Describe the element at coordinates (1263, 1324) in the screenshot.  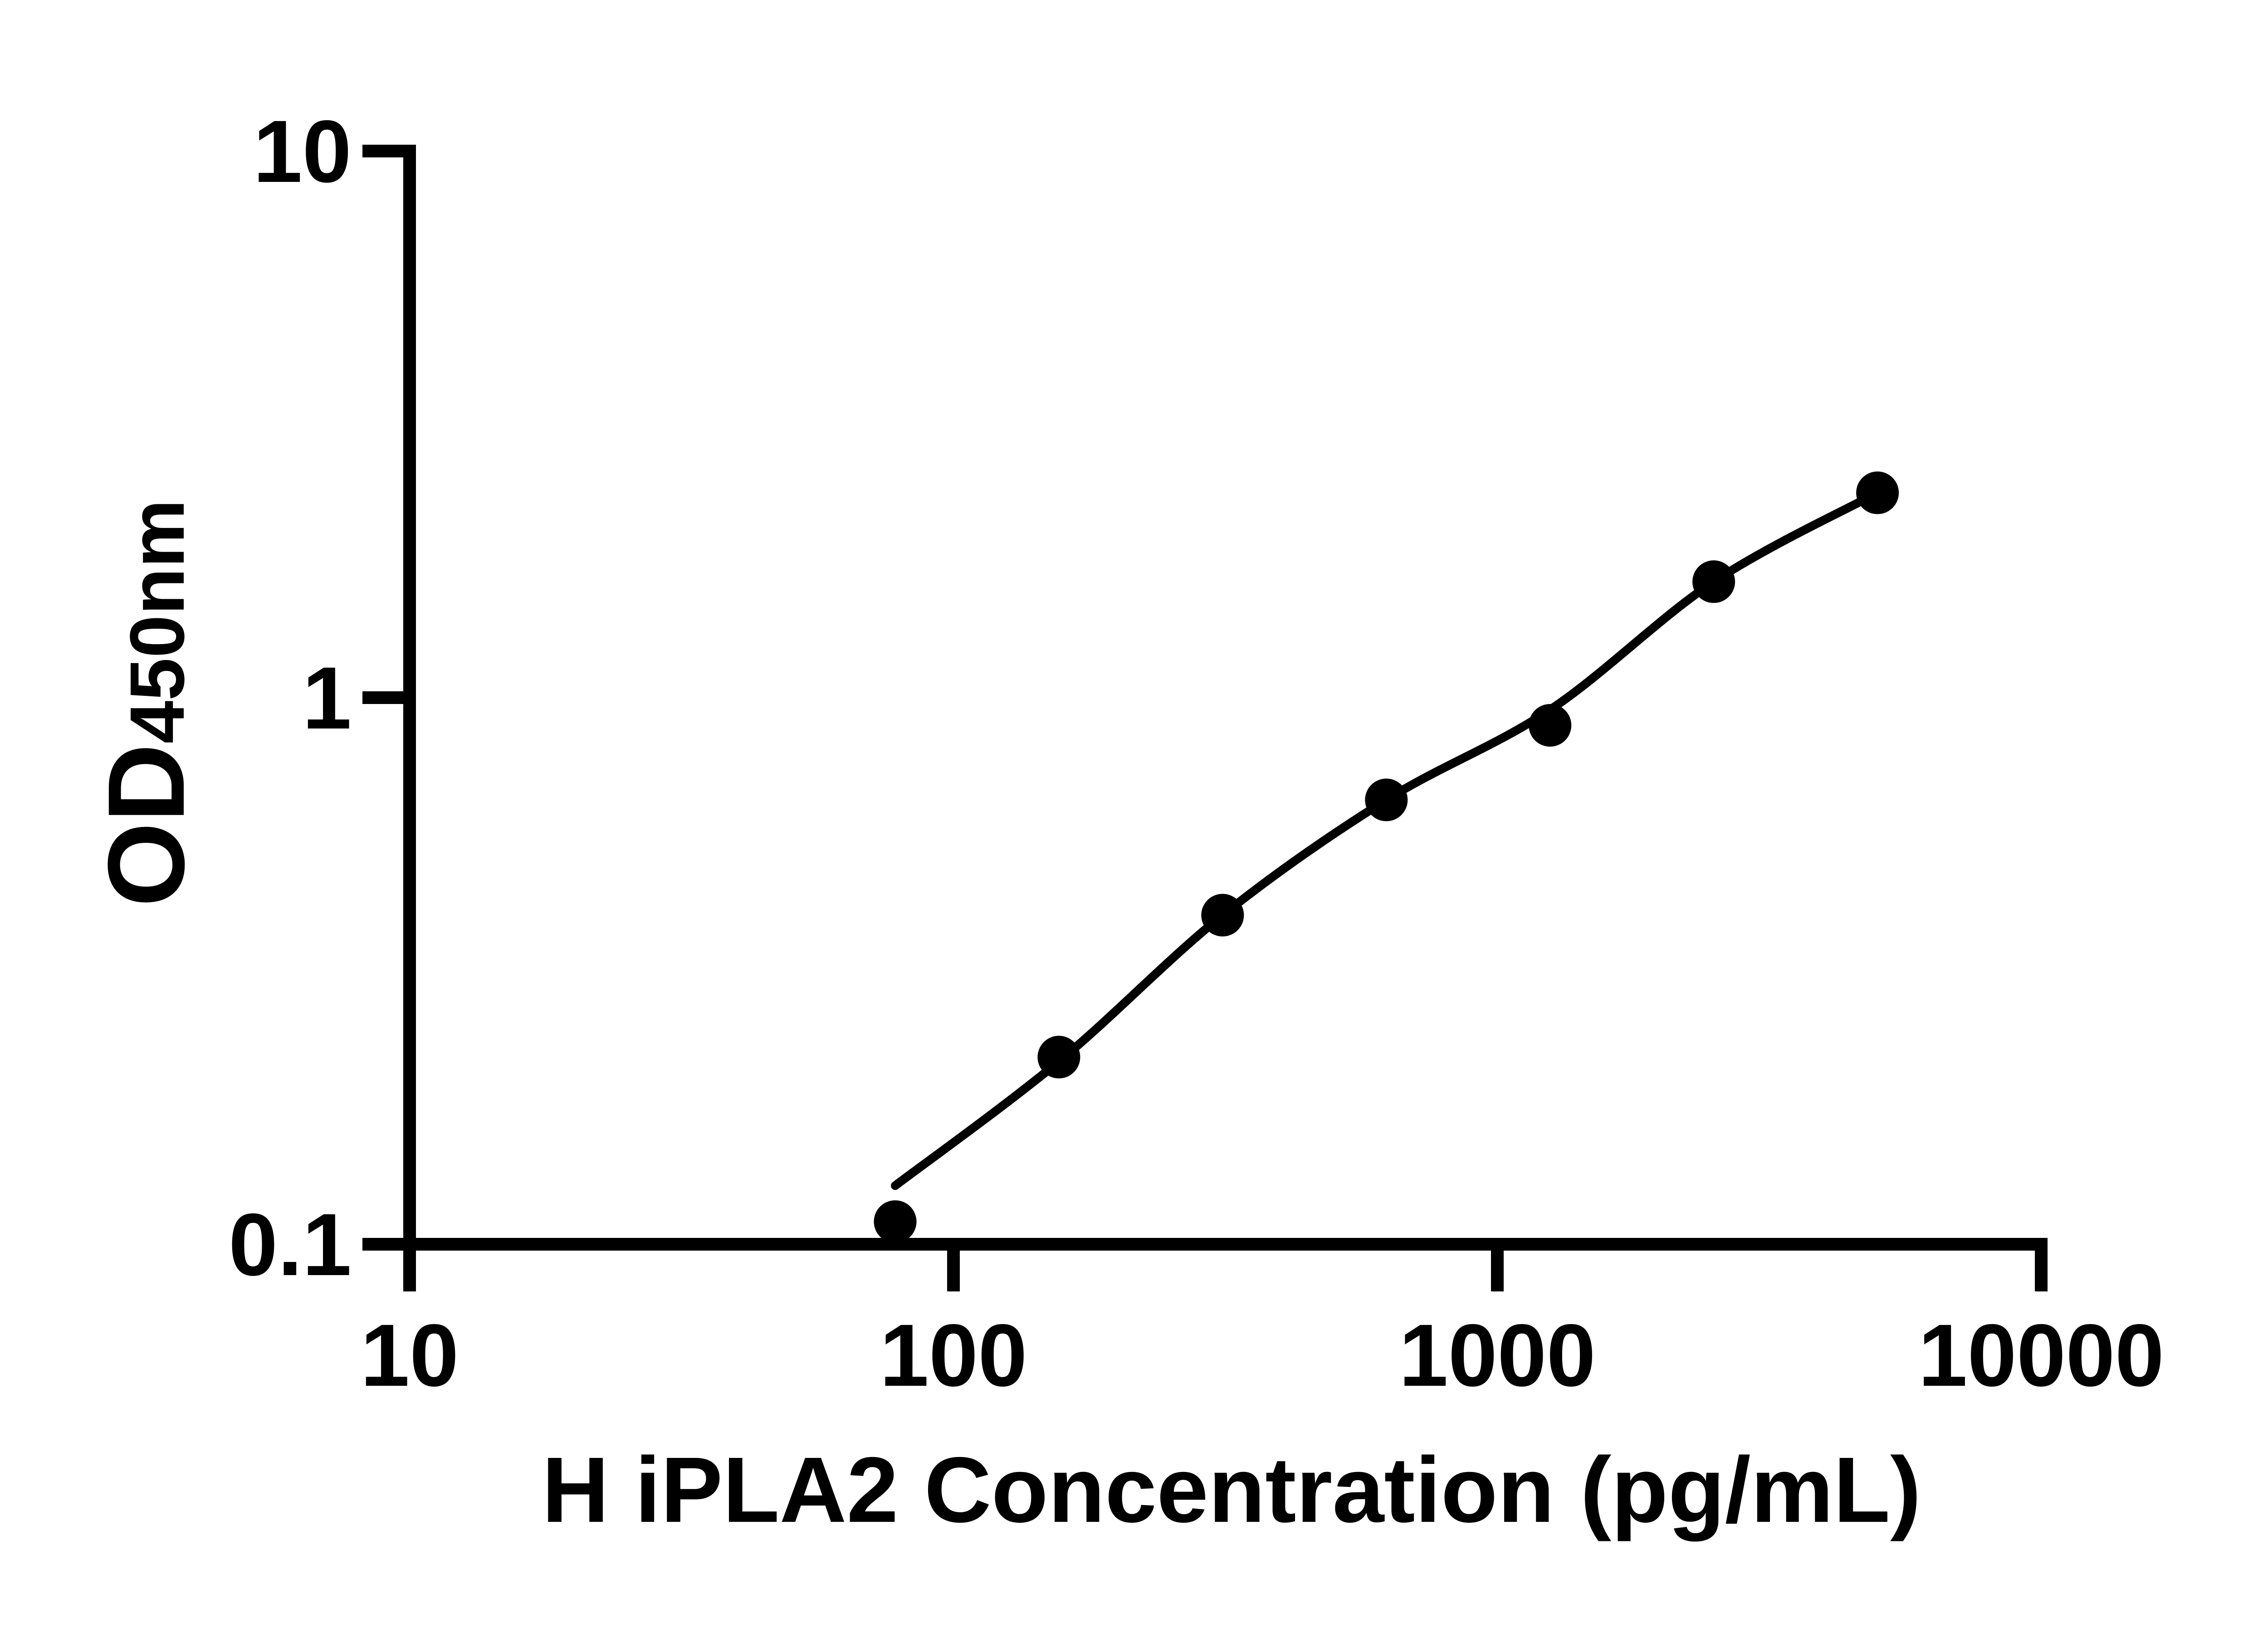
I see `x-axis-ticks: 10 100 1000 10000` at that location.